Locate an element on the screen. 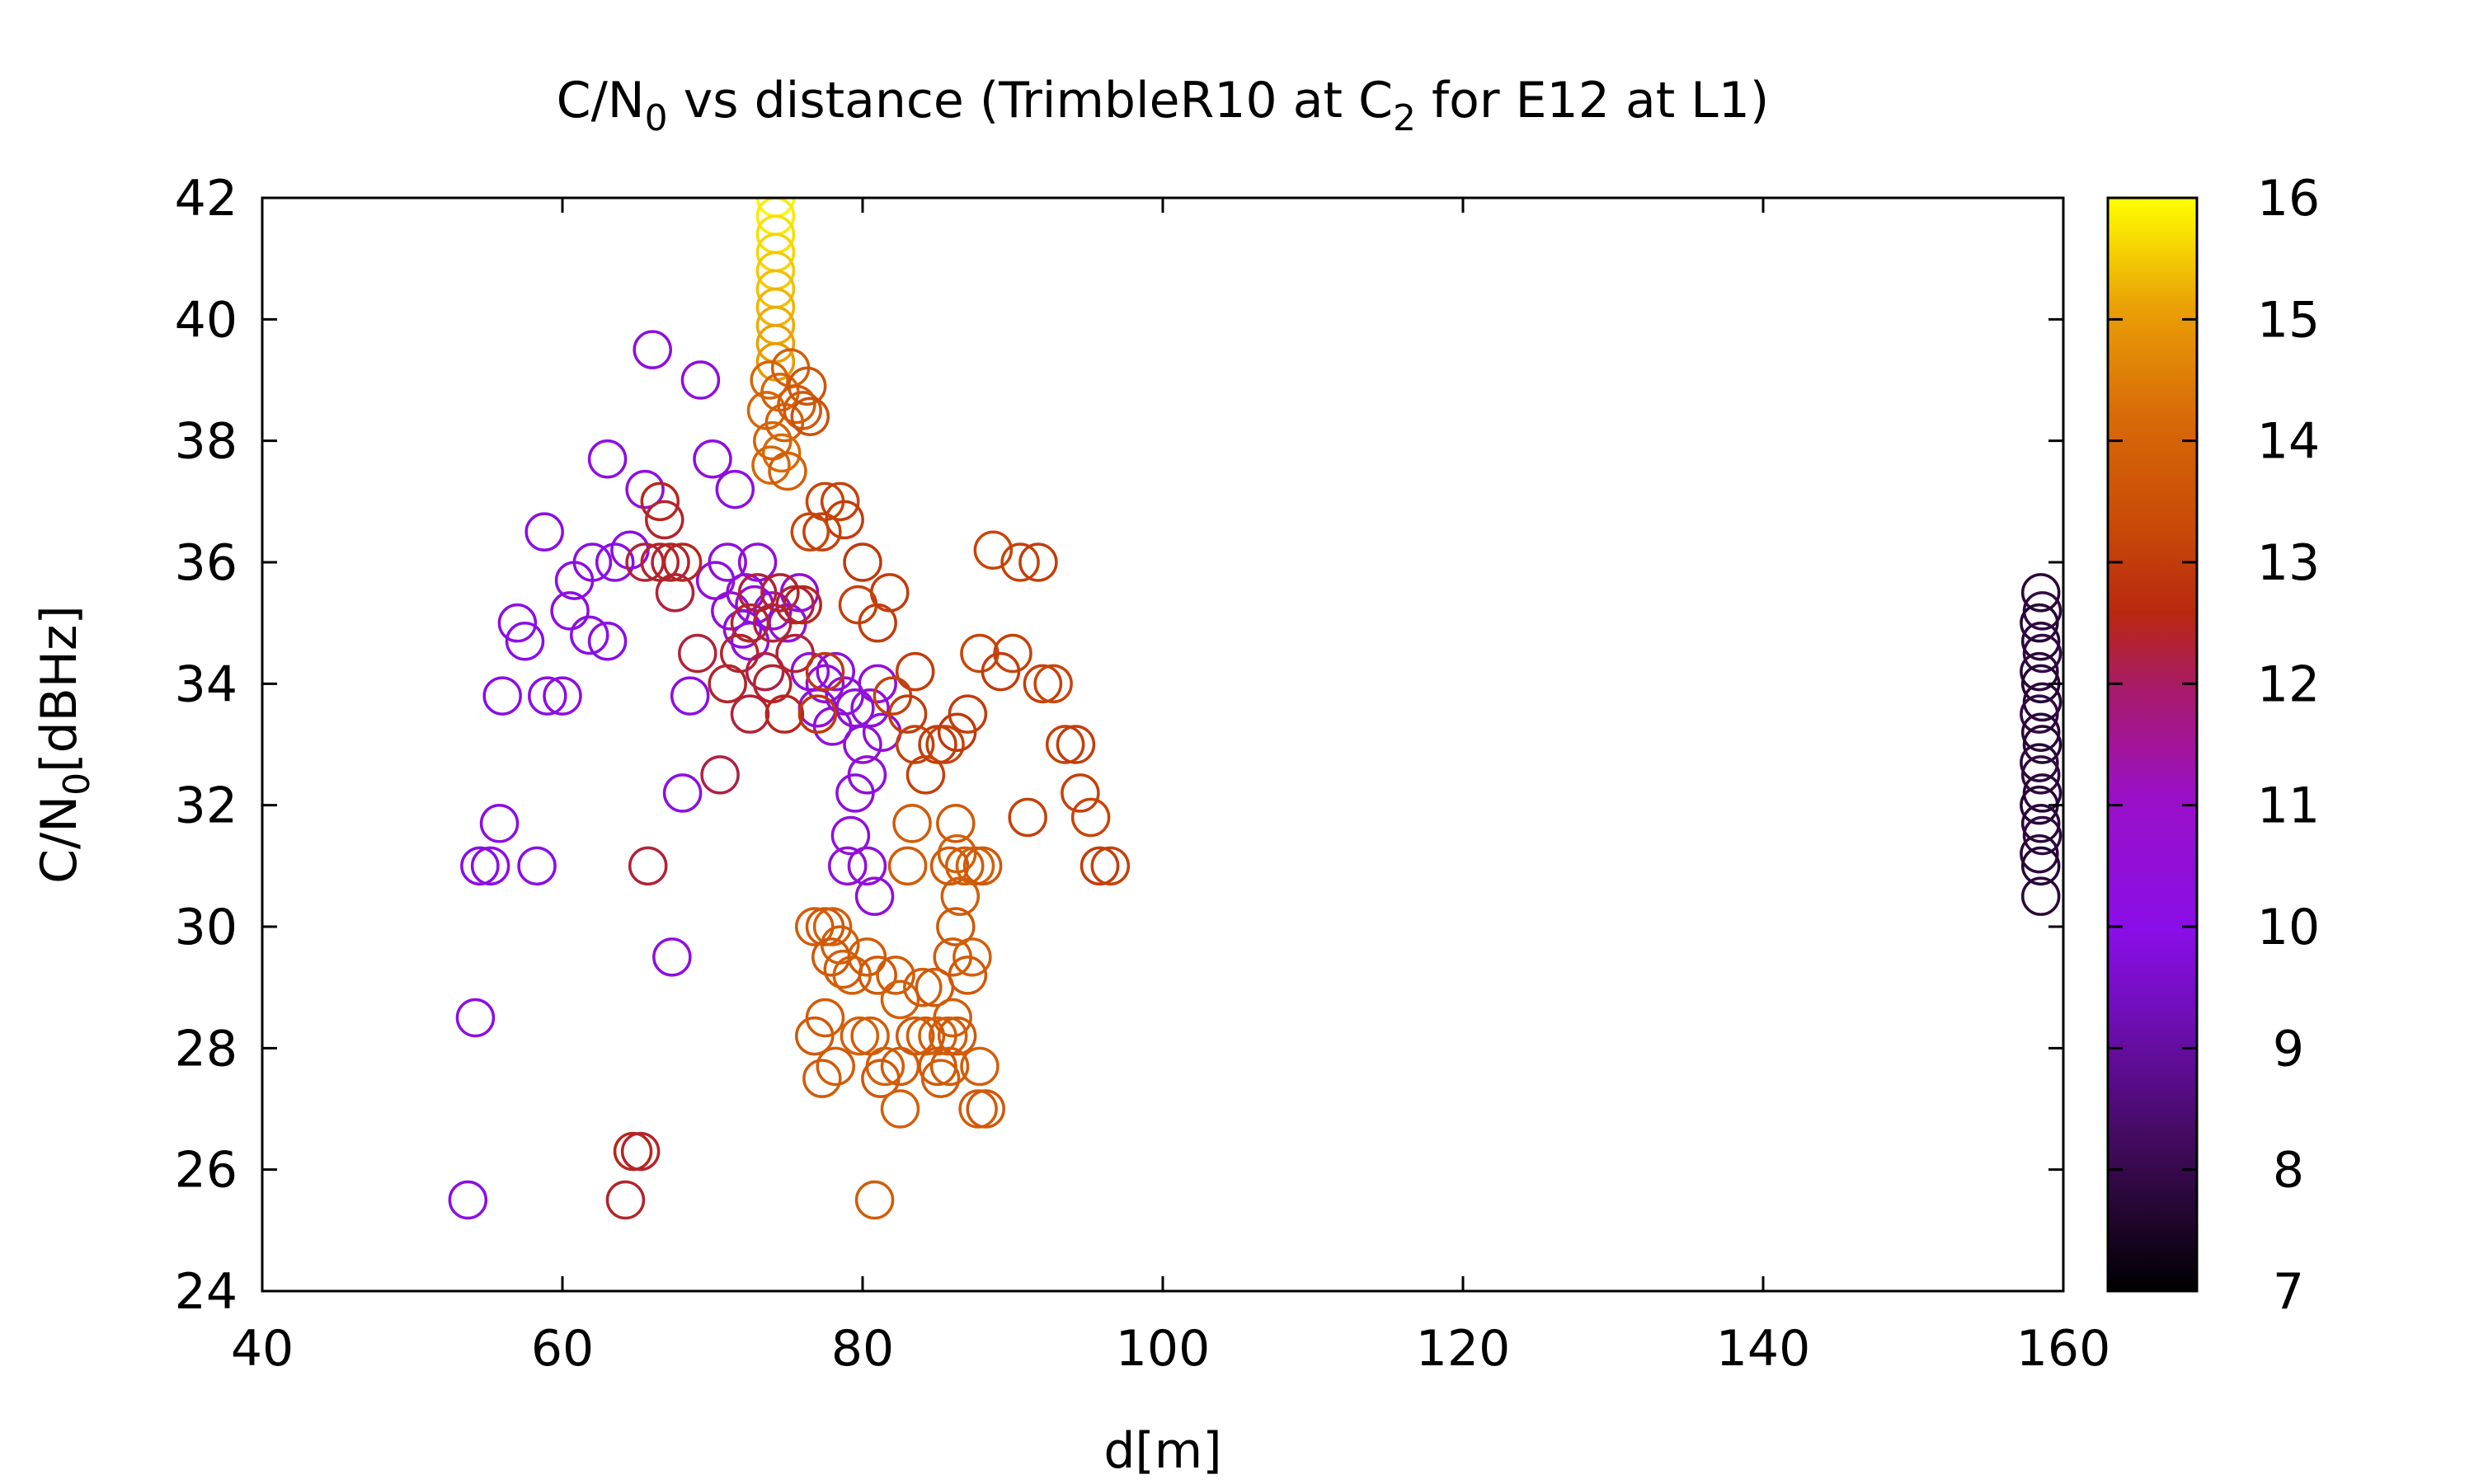  x-tick-label: 80 is located at coordinates (862, 1349).